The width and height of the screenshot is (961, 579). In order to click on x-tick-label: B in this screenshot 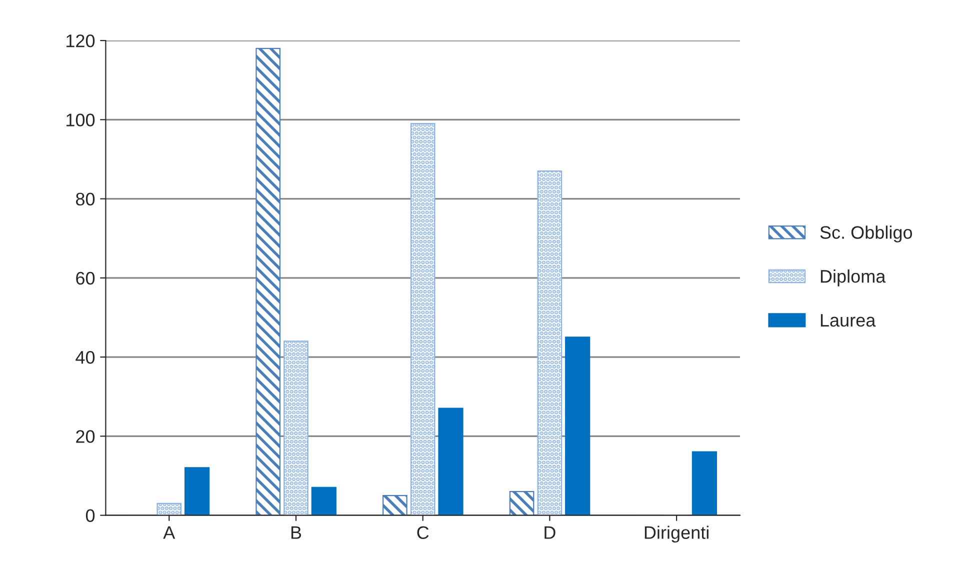, I will do `click(296, 532)`.